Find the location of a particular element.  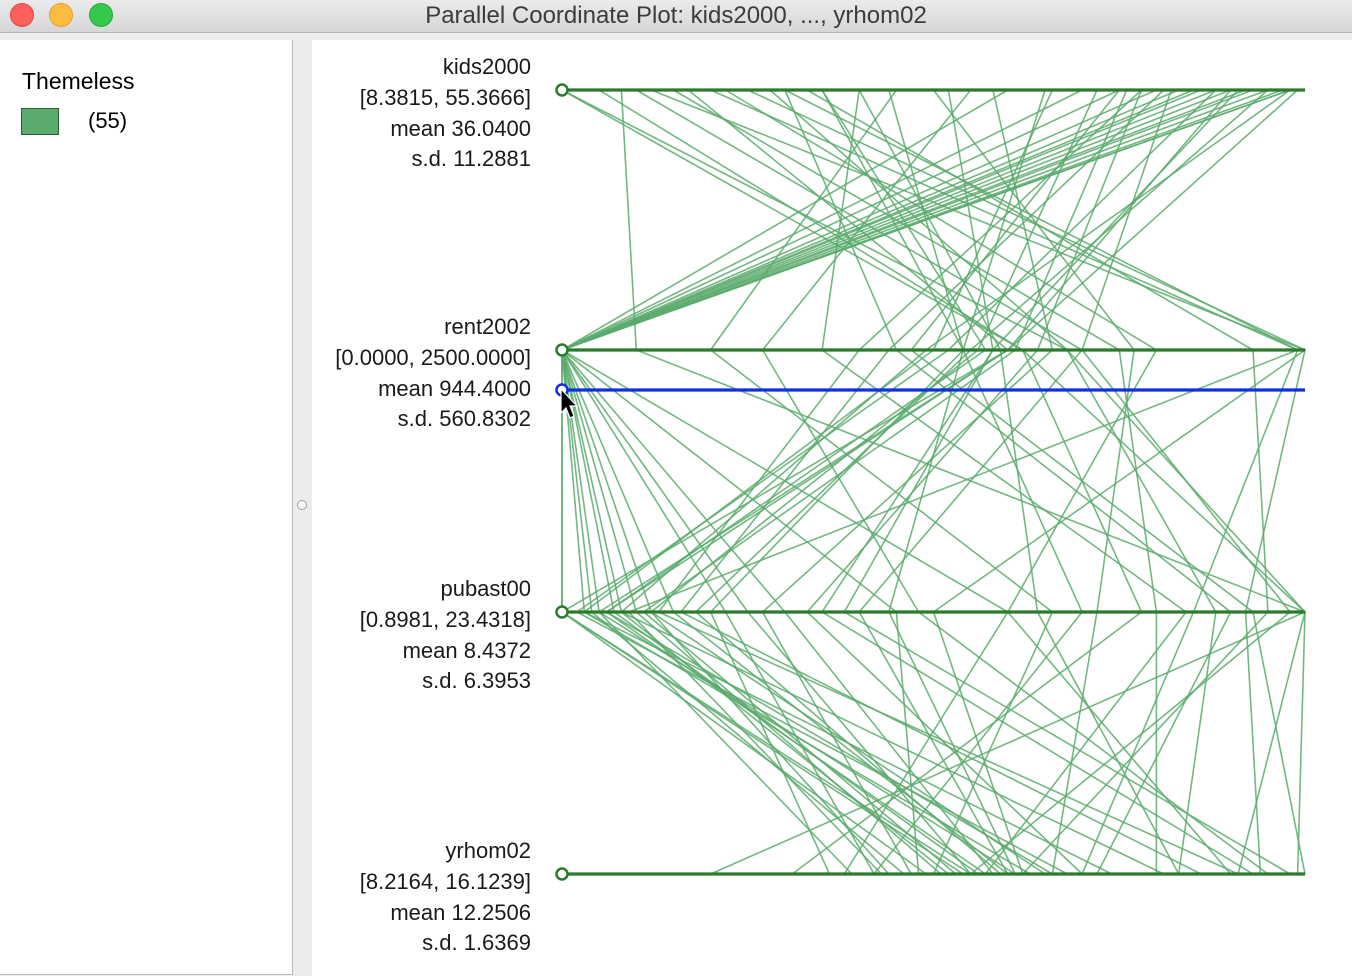

axis-range-pubast00: [0.8981, 23.4318] is located at coordinates (445, 619).